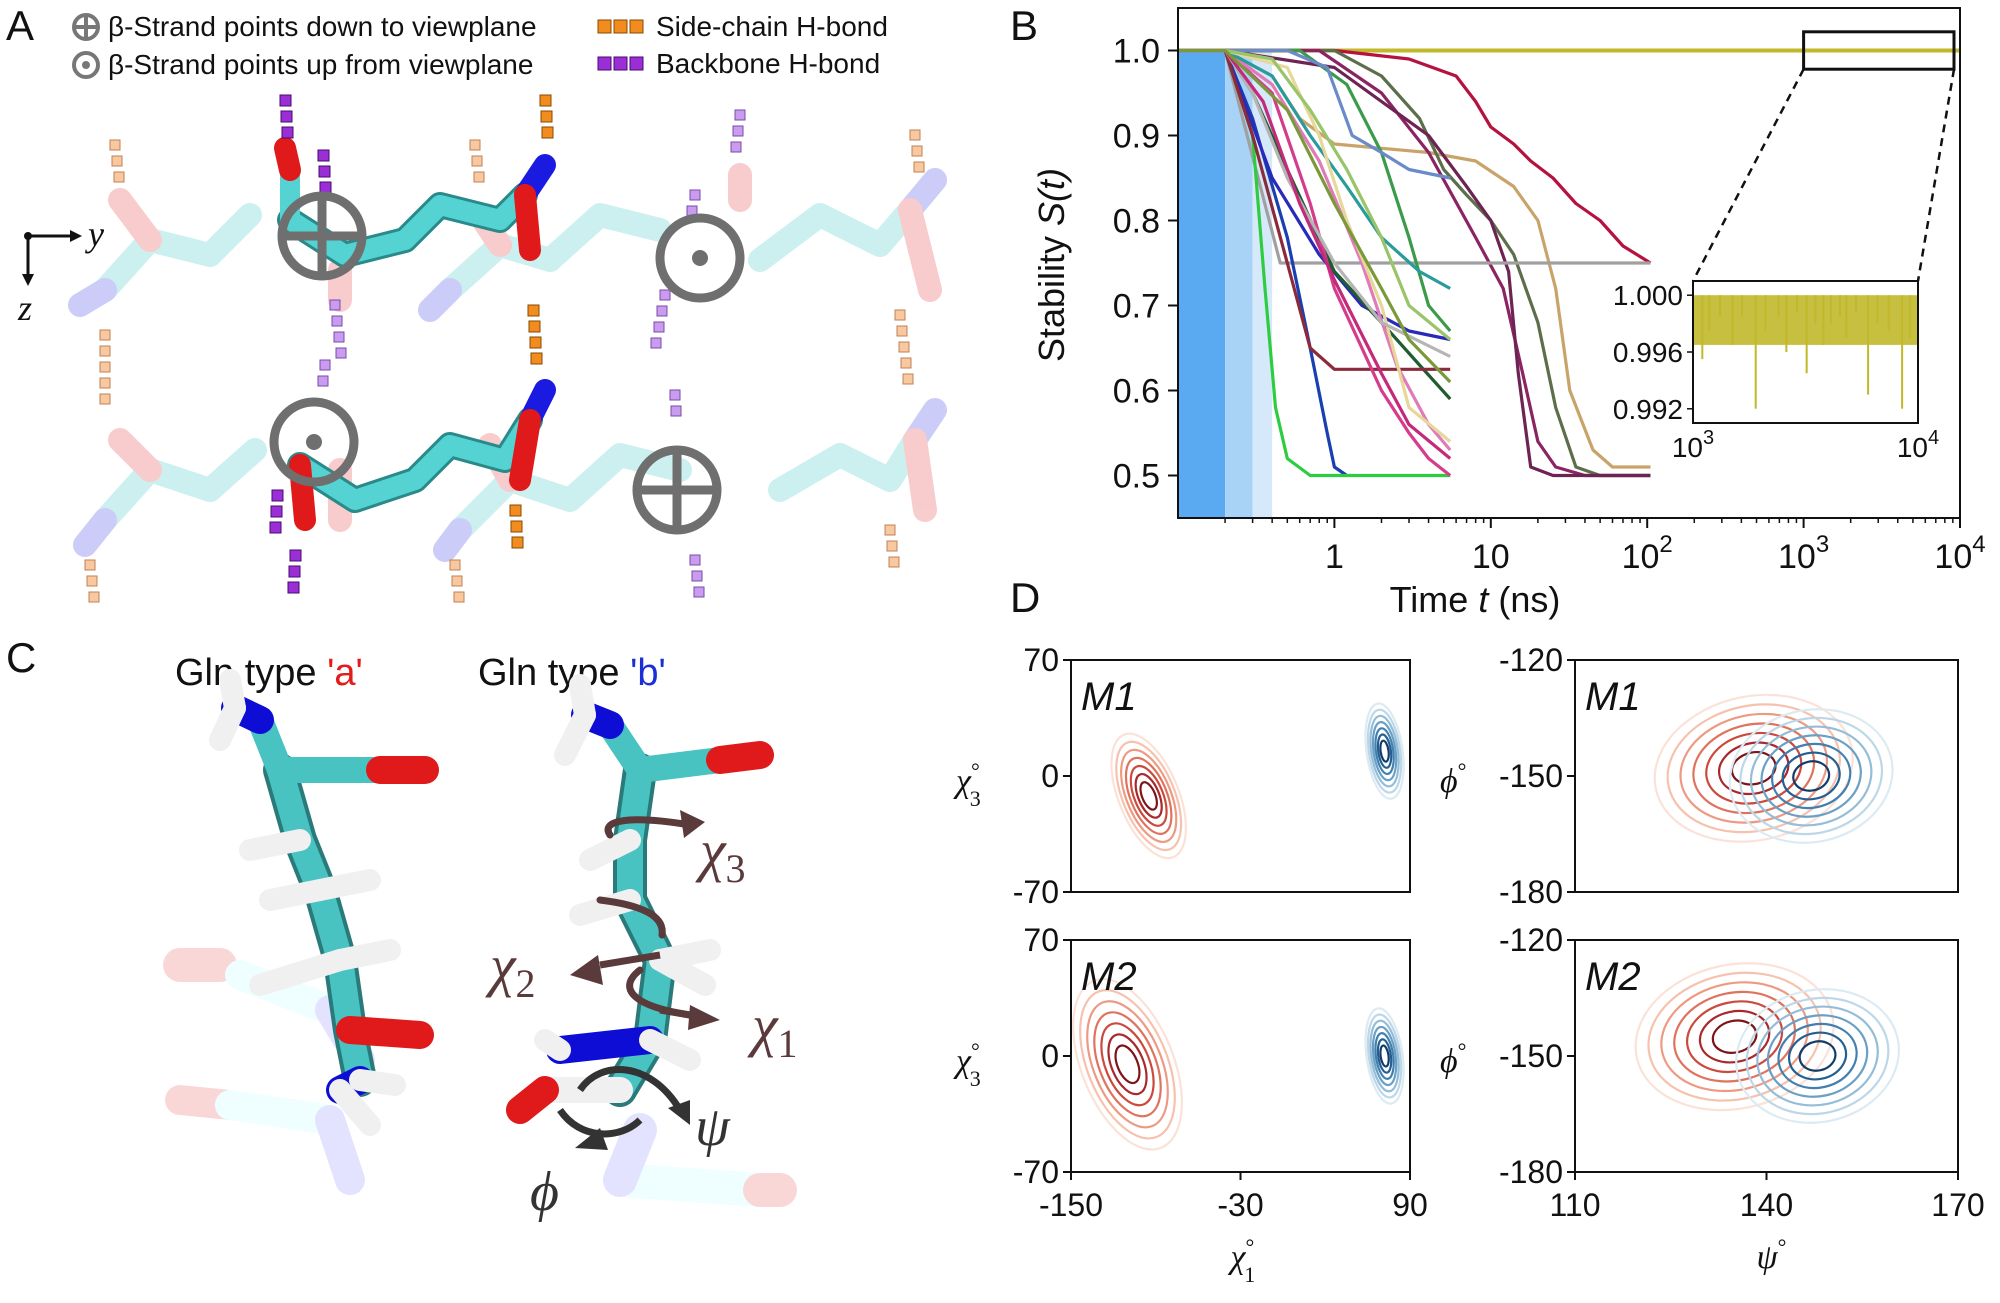 Image resolution: width=2000 pixels, height=1303 pixels. What do you see at coordinates (322, 236) in the screenshot?
I see `circle-plus-icon` at bounding box center [322, 236].